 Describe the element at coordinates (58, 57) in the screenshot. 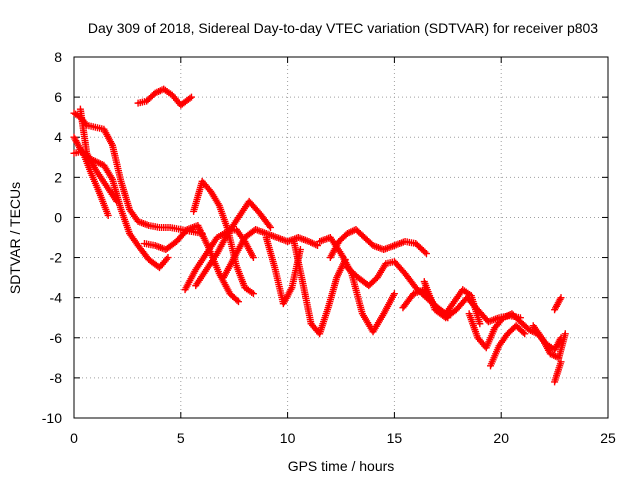

I see `y-tick-label: 8` at that location.